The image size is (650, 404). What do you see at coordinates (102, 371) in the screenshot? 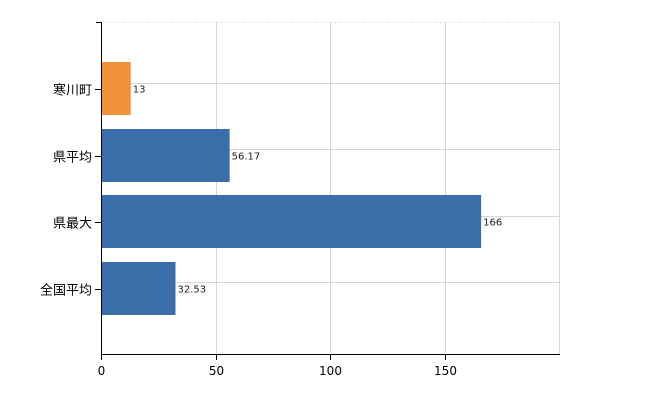
I see `x-tick-label: 0` at bounding box center [102, 371].